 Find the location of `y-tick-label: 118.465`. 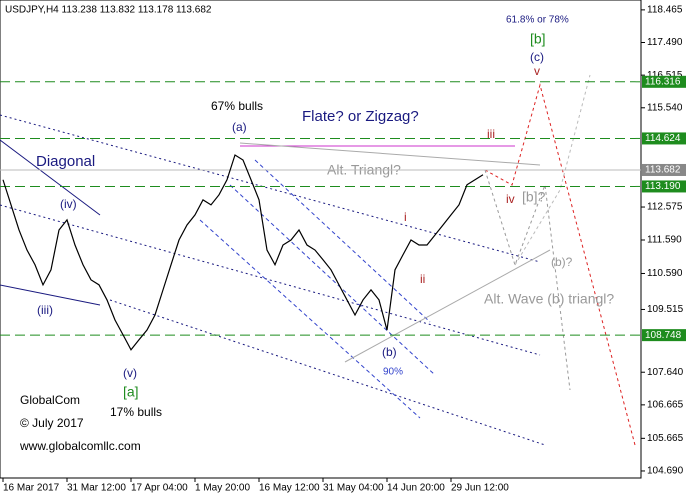

y-tick-label: 118.465 is located at coordinates (665, 10).